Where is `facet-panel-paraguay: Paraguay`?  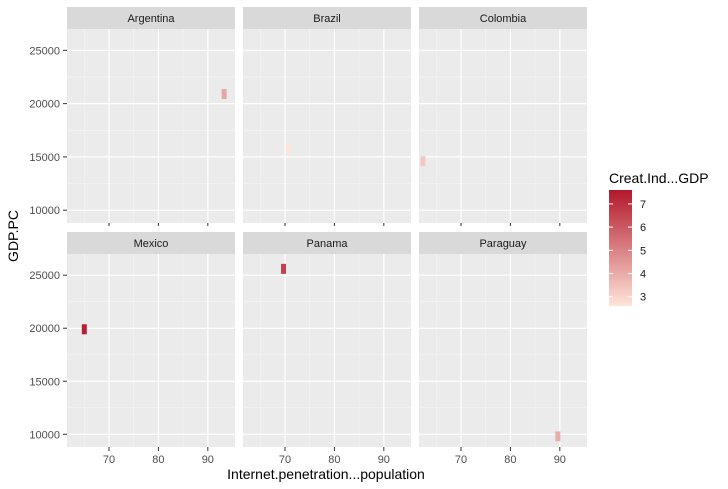
facet-panel-paraguay: Paraguay is located at coordinates (503, 339).